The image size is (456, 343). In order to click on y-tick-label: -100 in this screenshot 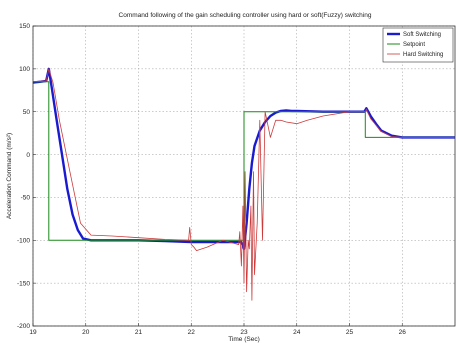, I will do `click(23, 240)`.